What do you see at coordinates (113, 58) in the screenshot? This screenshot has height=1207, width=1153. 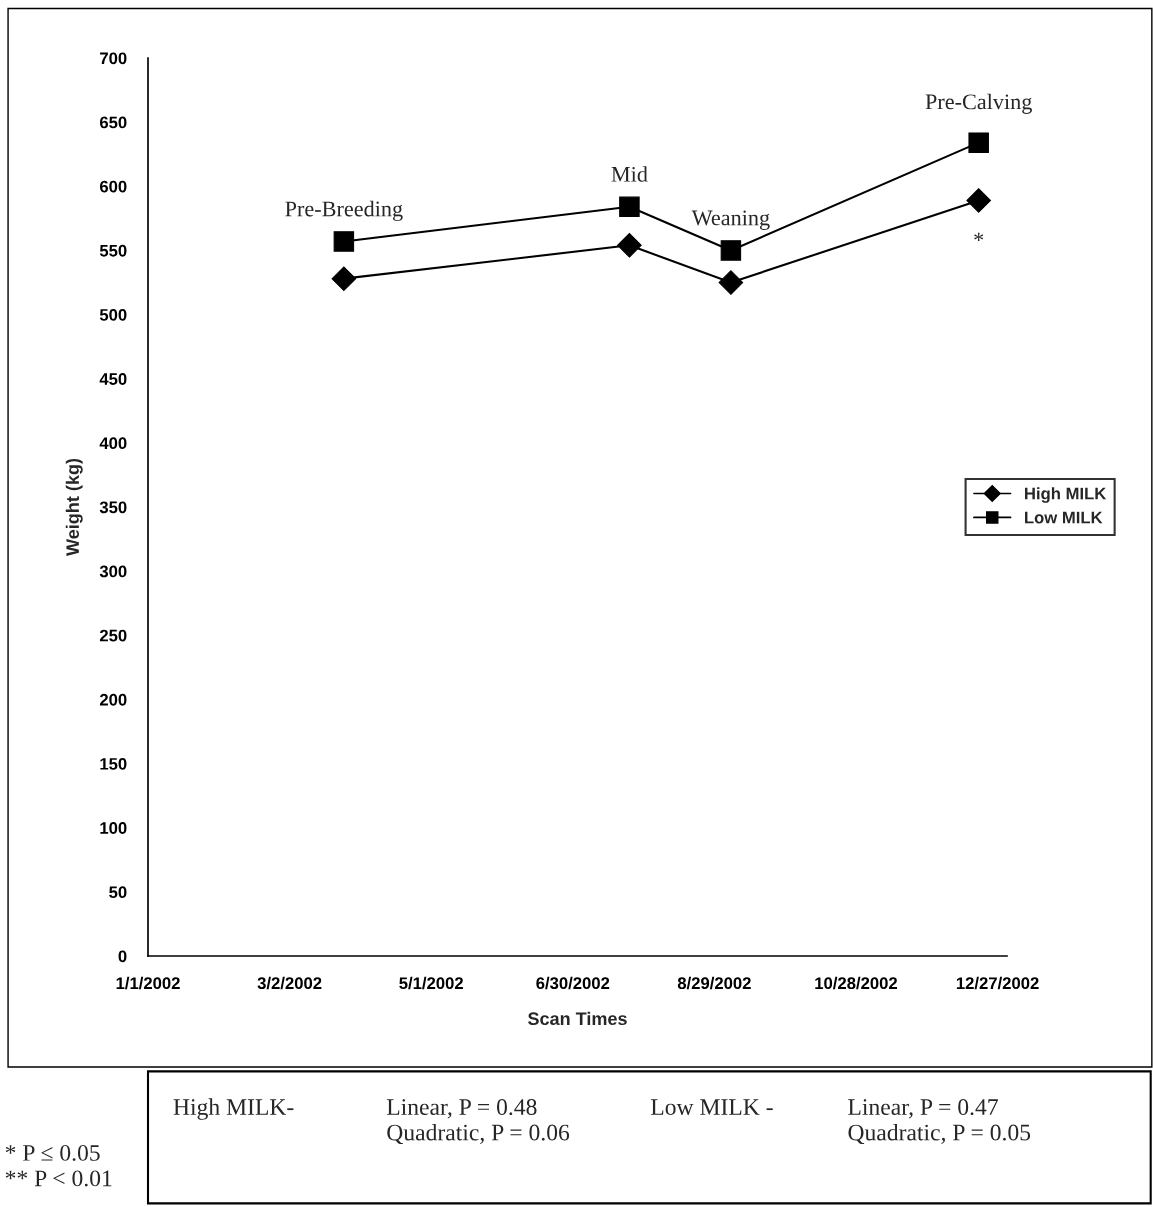 I see `y-tick-label: 700` at bounding box center [113, 58].